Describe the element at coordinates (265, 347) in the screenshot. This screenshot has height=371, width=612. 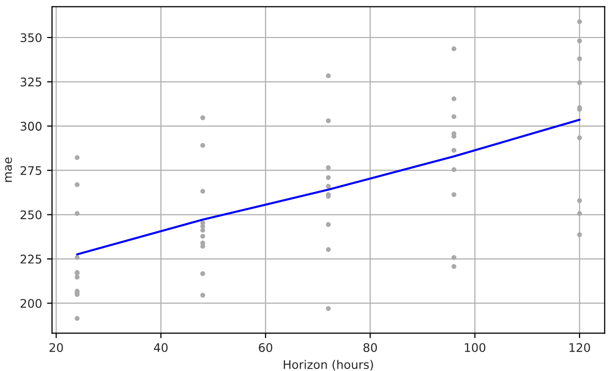
I see `x-tick-label: 60` at that location.